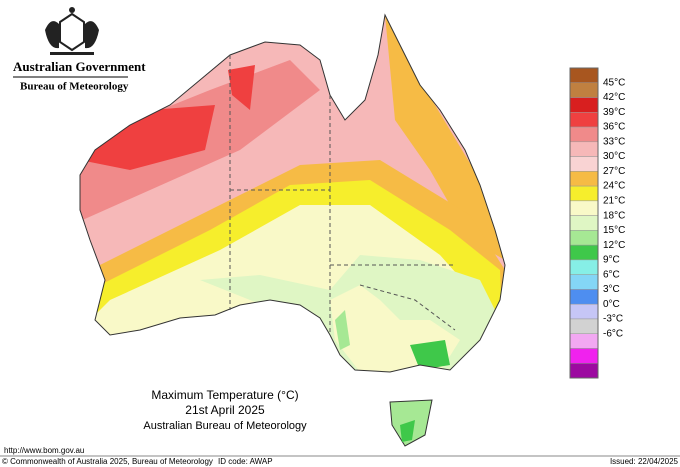 The width and height of the screenshot is (680, 467). I want to click on map-source: Australian Bureau of Meteorology, so click(225, 426).